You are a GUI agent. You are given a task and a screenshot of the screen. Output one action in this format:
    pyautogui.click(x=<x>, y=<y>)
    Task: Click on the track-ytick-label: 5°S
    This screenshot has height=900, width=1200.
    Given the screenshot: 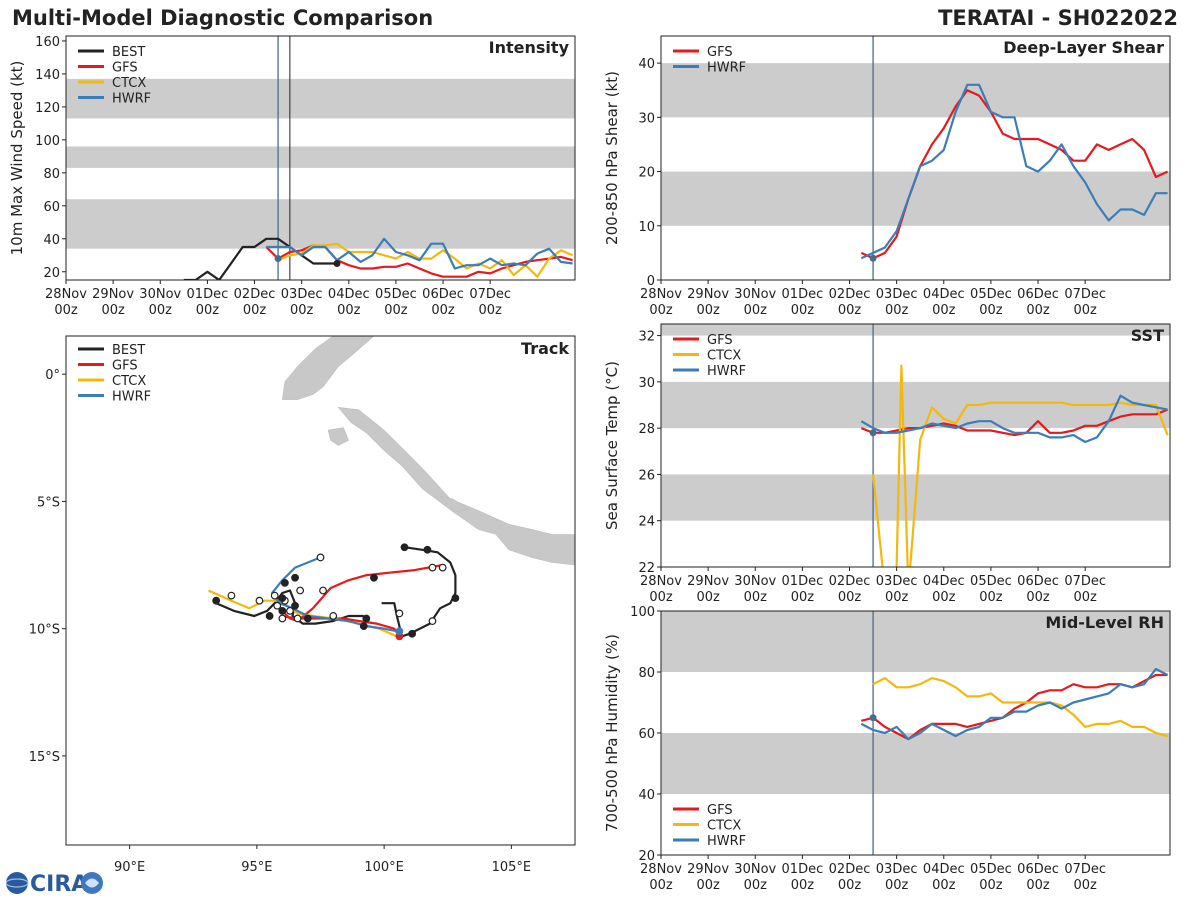 What is the action you would take?
    pyautogui.click(x=48, y=502)
    